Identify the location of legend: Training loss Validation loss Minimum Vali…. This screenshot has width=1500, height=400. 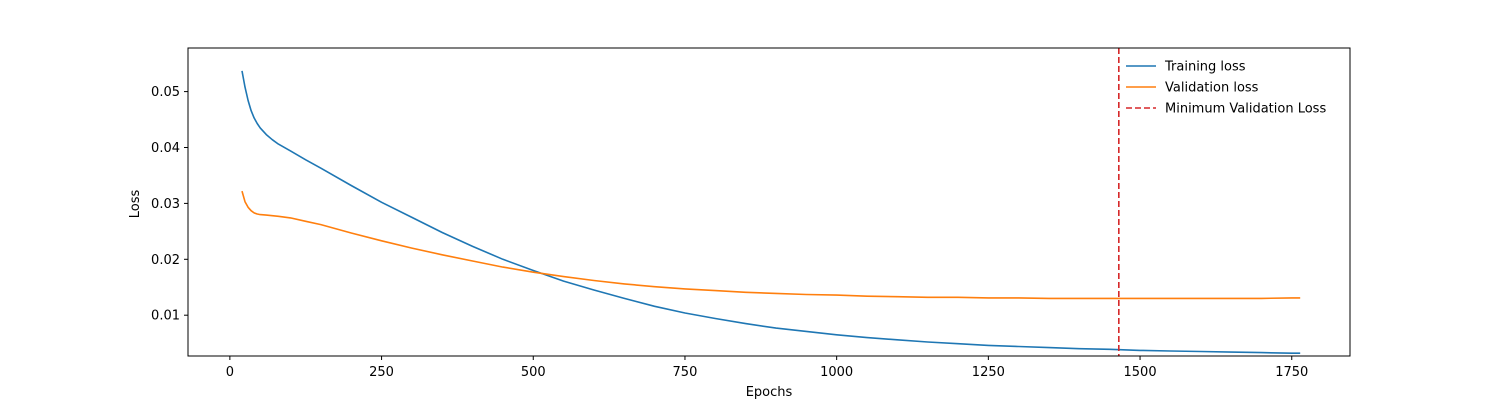
(1226, 88).